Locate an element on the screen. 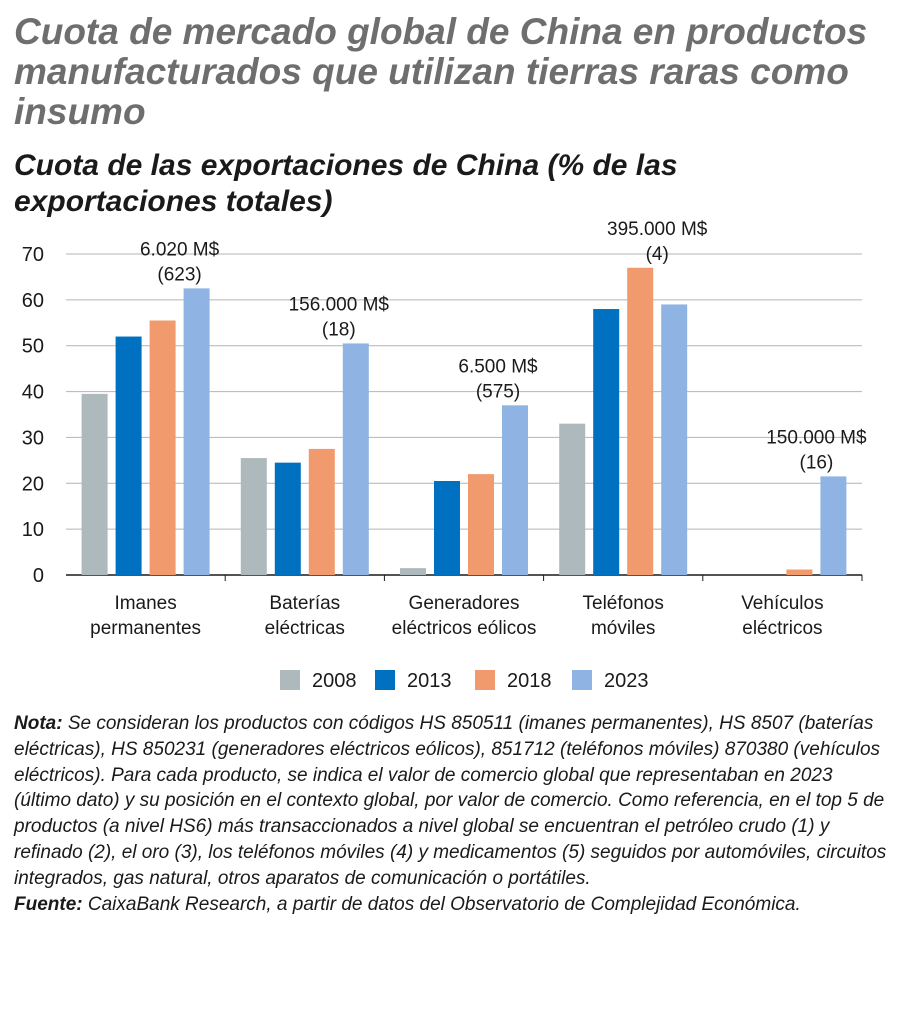  x-category-label: Vehículos is located at coordinates (782, 603).